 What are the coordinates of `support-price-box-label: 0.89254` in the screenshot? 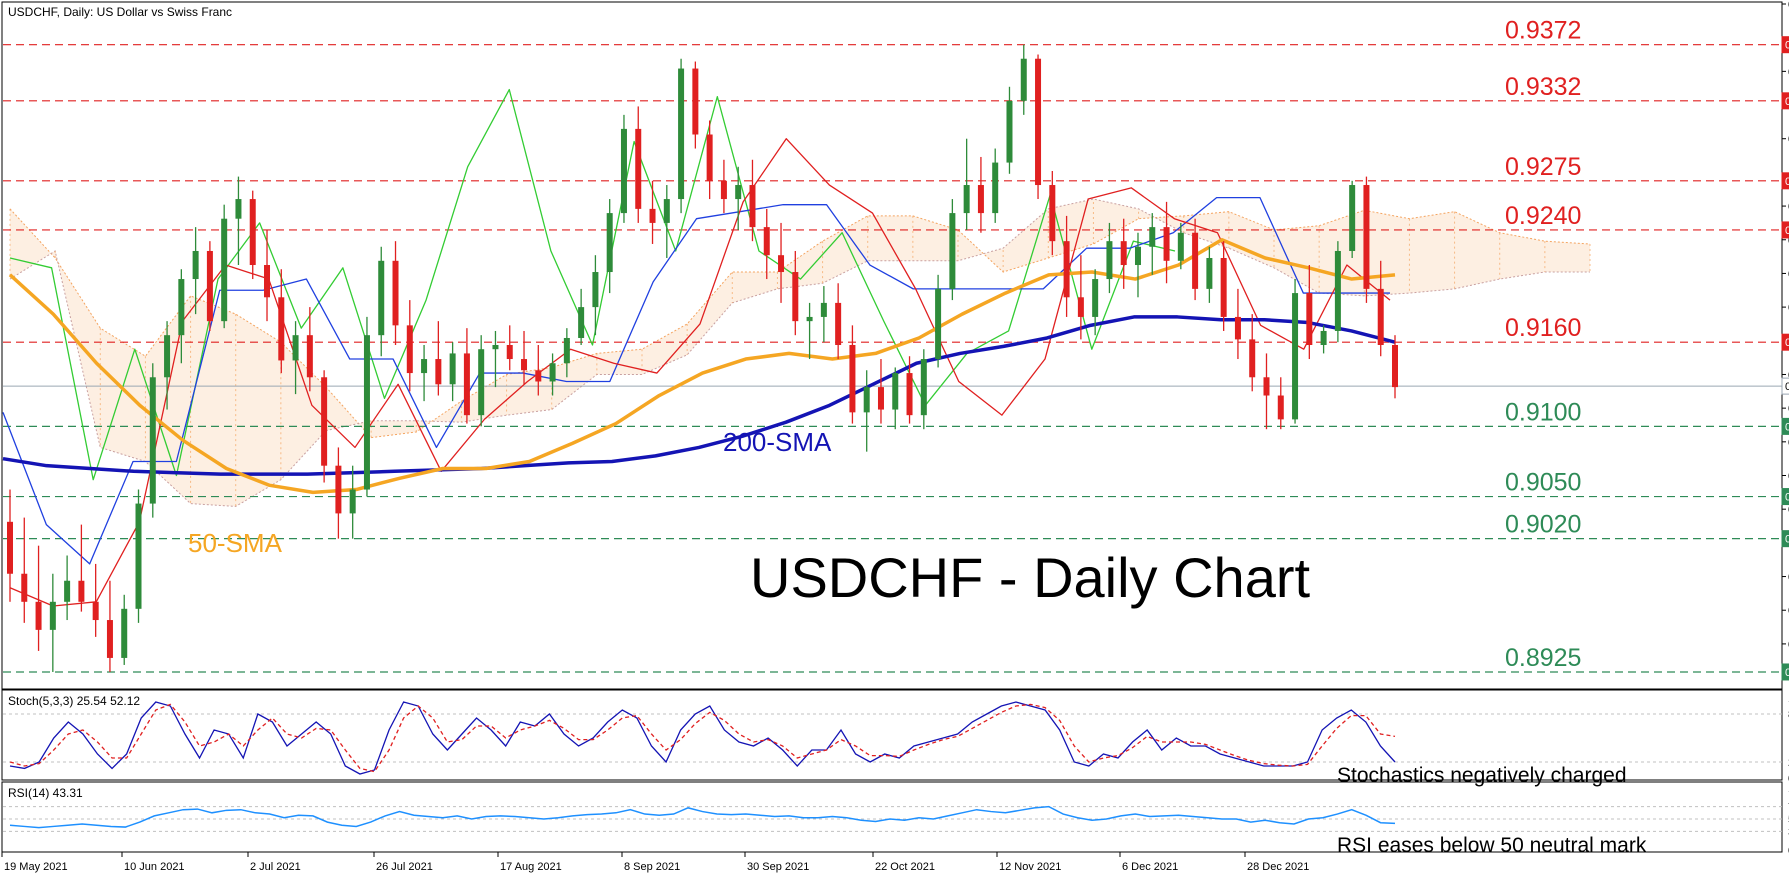 It's located at (1787, 673).